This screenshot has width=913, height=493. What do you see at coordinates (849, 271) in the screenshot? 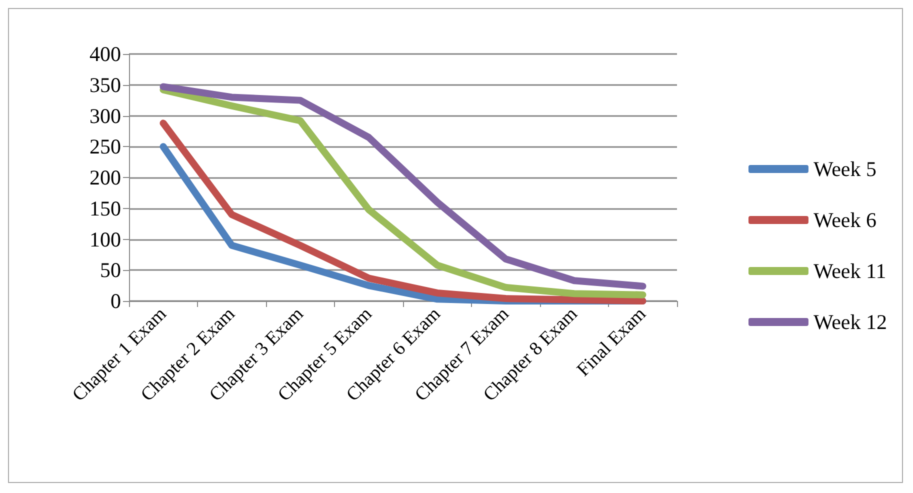
I see `legend-label: Week 11` at bounding box center [849, 271].